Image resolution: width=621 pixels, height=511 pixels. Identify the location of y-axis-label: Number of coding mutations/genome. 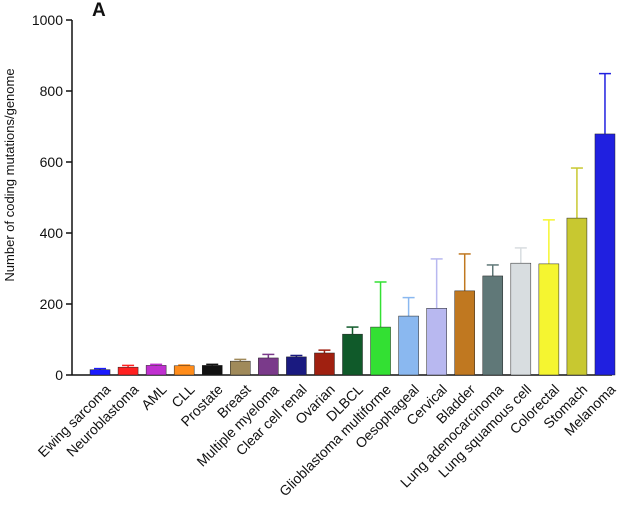
(9, 174).